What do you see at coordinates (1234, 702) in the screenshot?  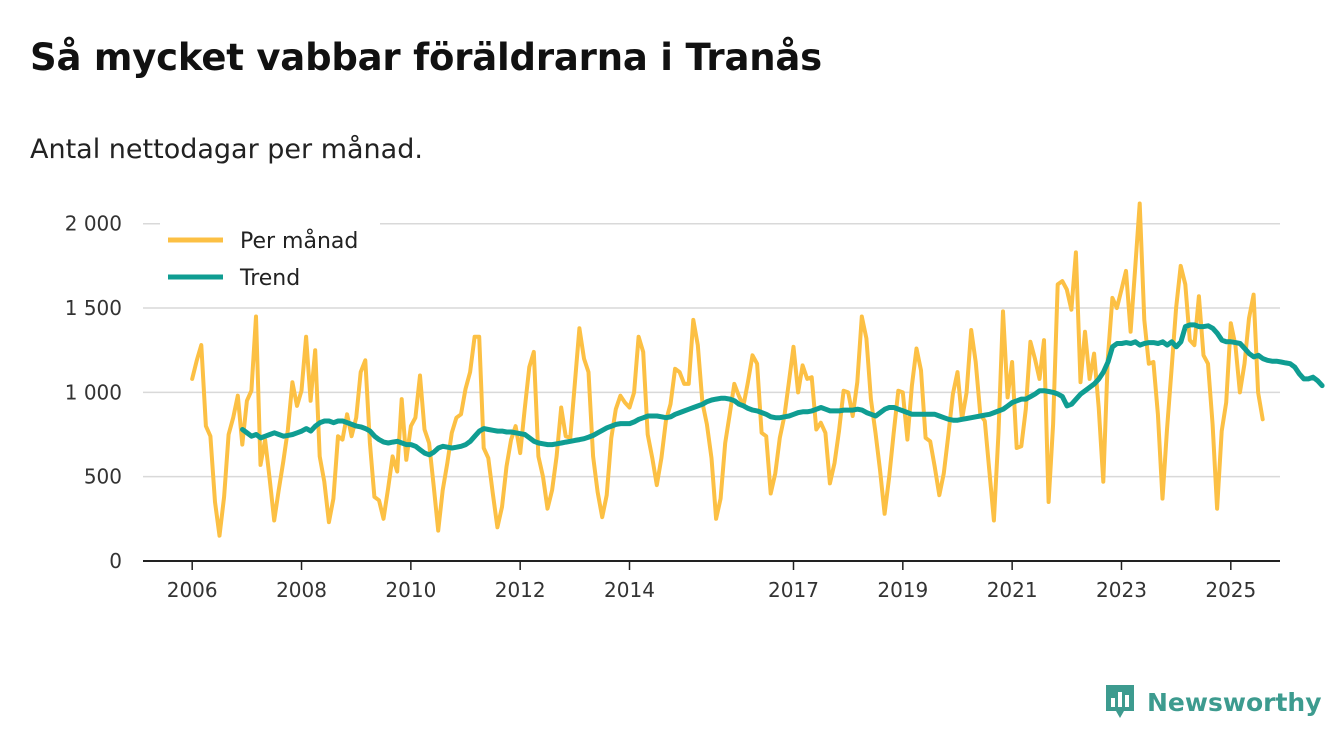 I see `brand-name: Newsworthy` at bounding box center [1234, 702].